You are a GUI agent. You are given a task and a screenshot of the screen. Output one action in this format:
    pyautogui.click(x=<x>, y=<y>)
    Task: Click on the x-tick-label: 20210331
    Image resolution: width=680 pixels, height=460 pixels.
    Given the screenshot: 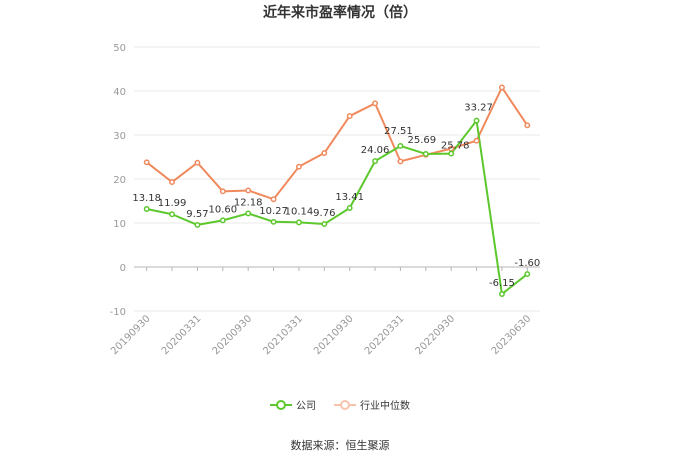 What is the action you would take?
    pyautogui.click(x=283, y=335)
    